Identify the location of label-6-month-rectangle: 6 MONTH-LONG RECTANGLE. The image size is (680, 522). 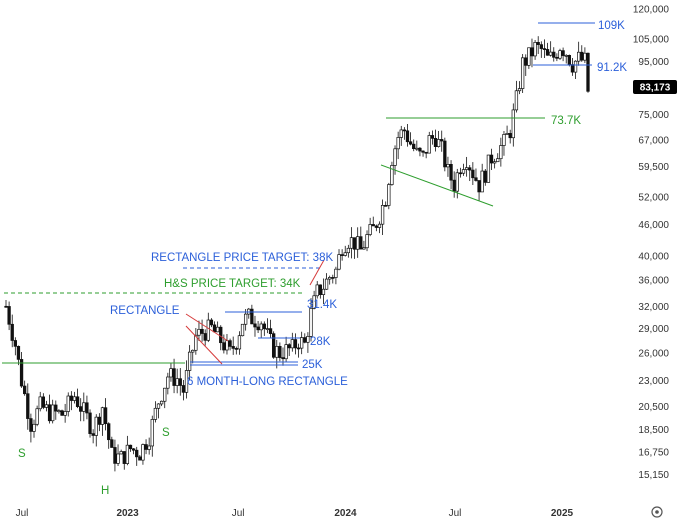
(267, 382).